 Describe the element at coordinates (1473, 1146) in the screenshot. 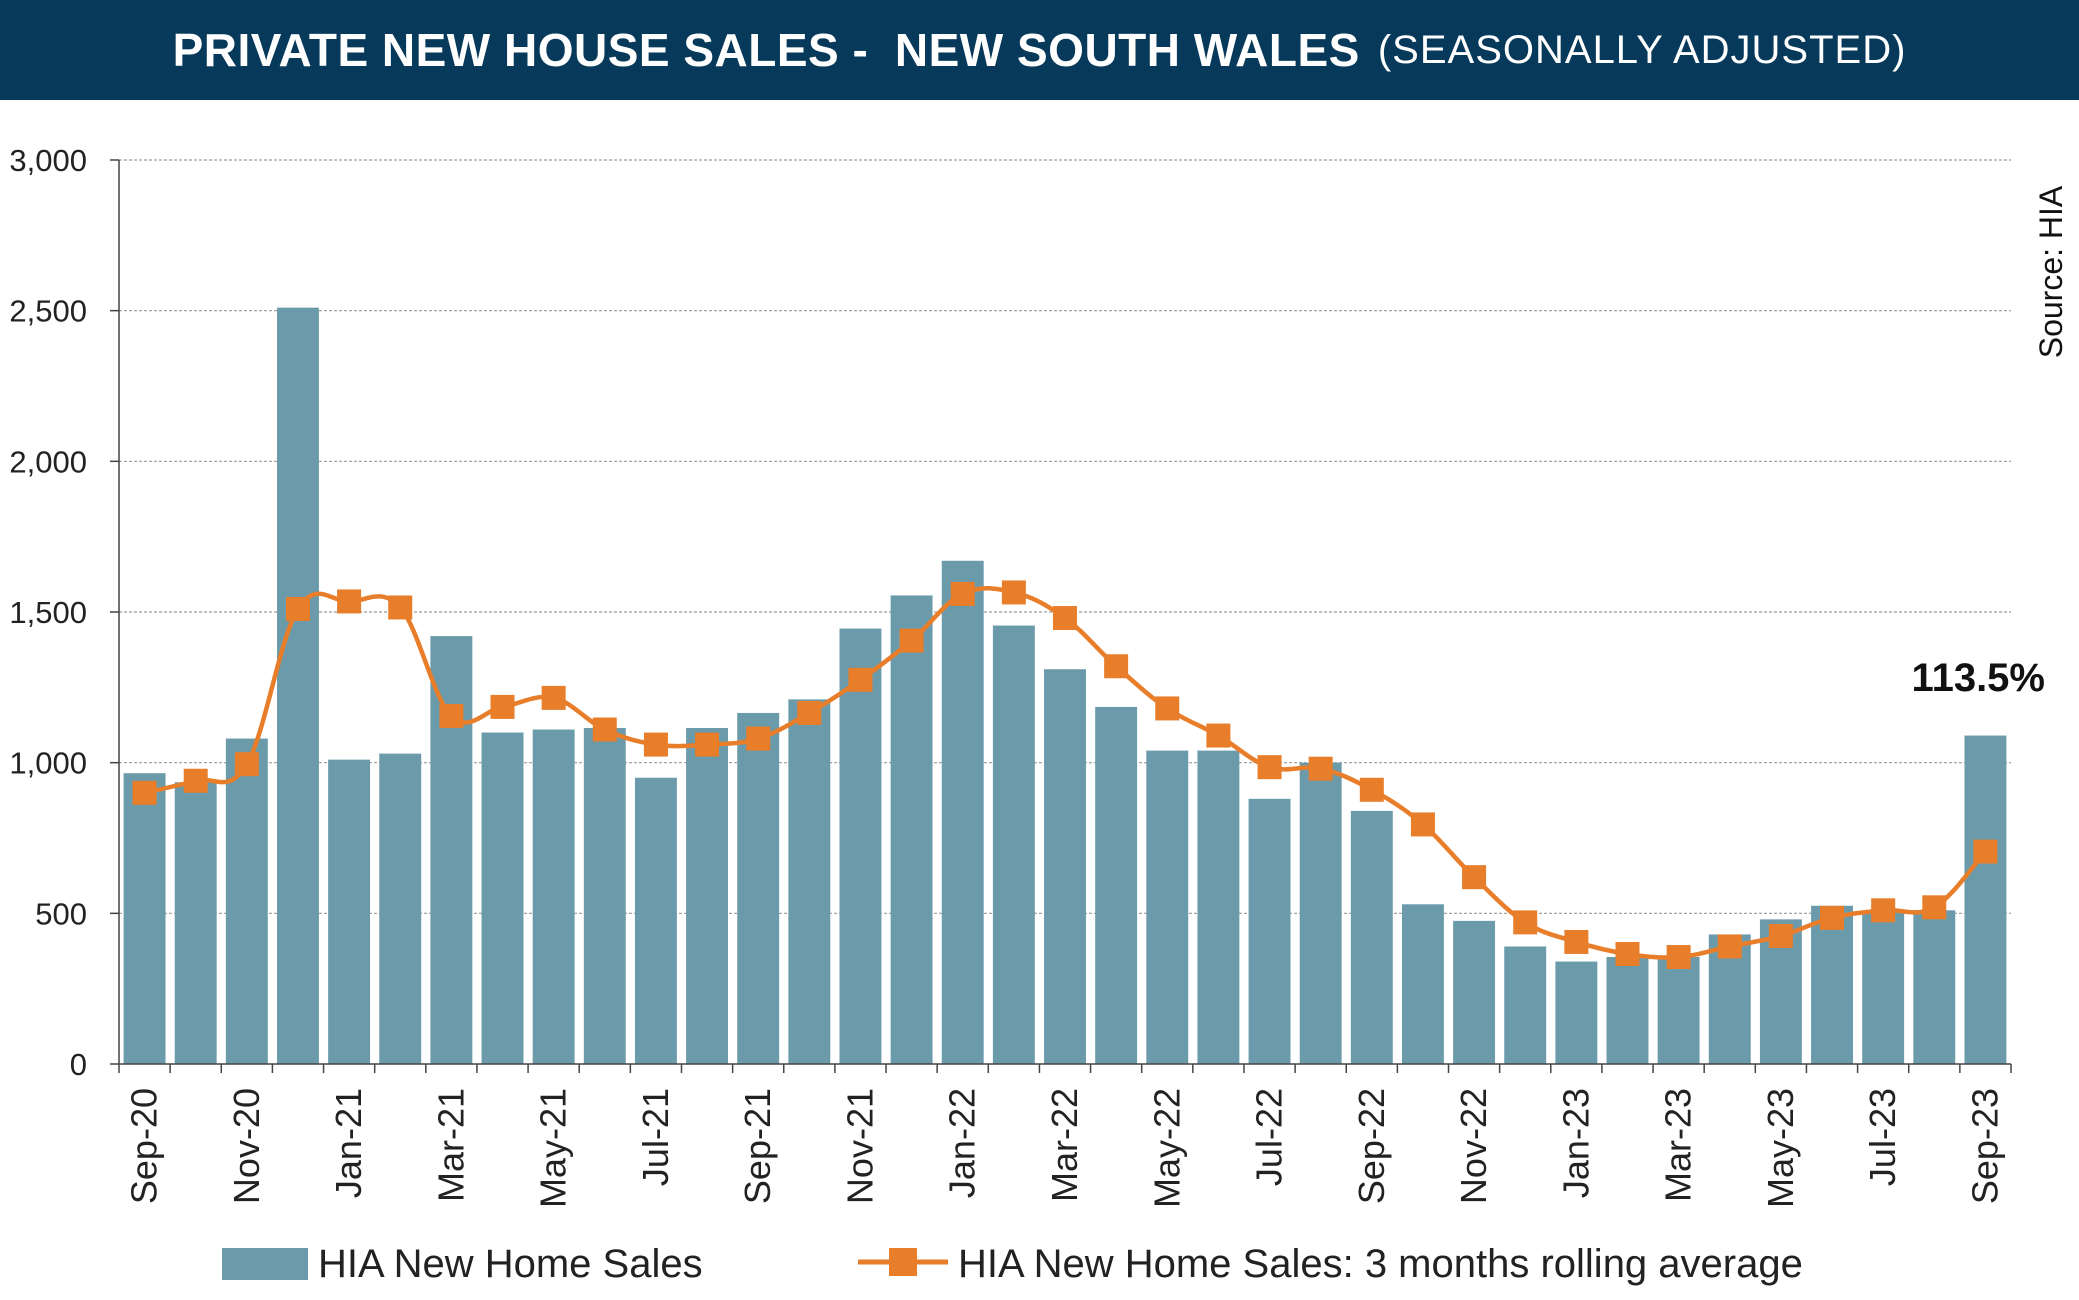

I see `x-tick-label: Nov-22` at that location.